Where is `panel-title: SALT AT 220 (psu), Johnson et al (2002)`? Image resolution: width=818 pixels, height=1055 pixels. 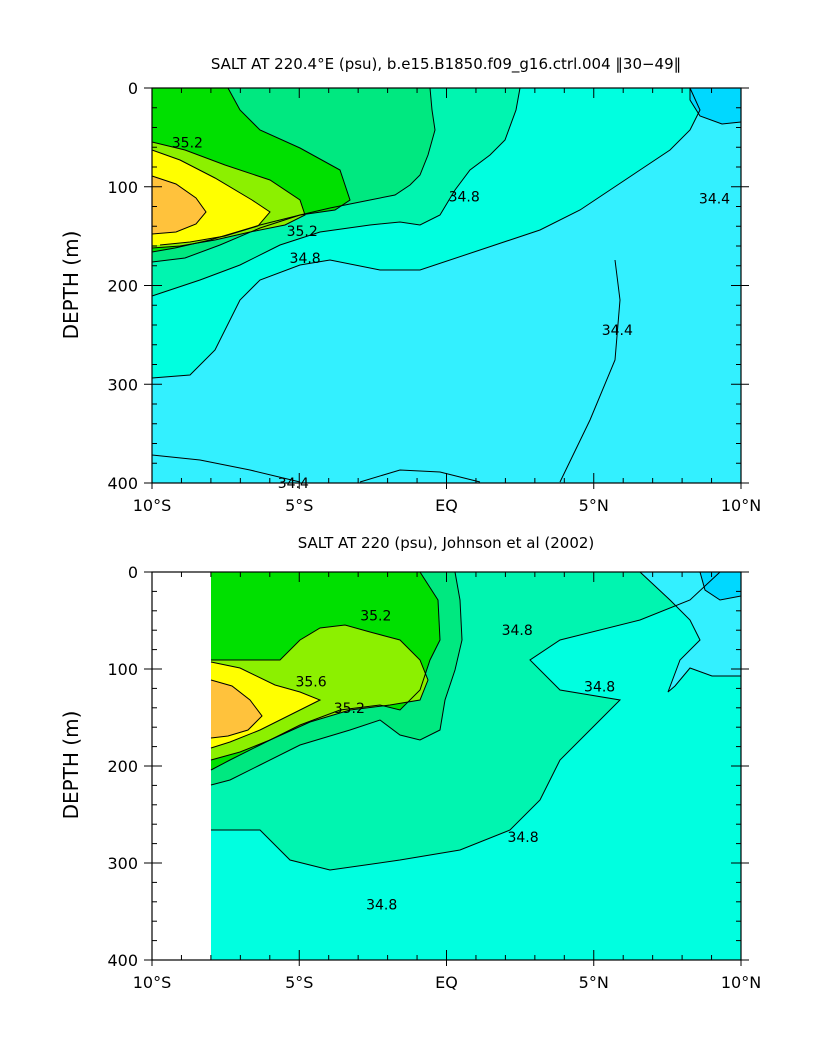 panel-title: SALT AT 220 (psu), Johnson et al (2002) is located at coordinates (446, 543).